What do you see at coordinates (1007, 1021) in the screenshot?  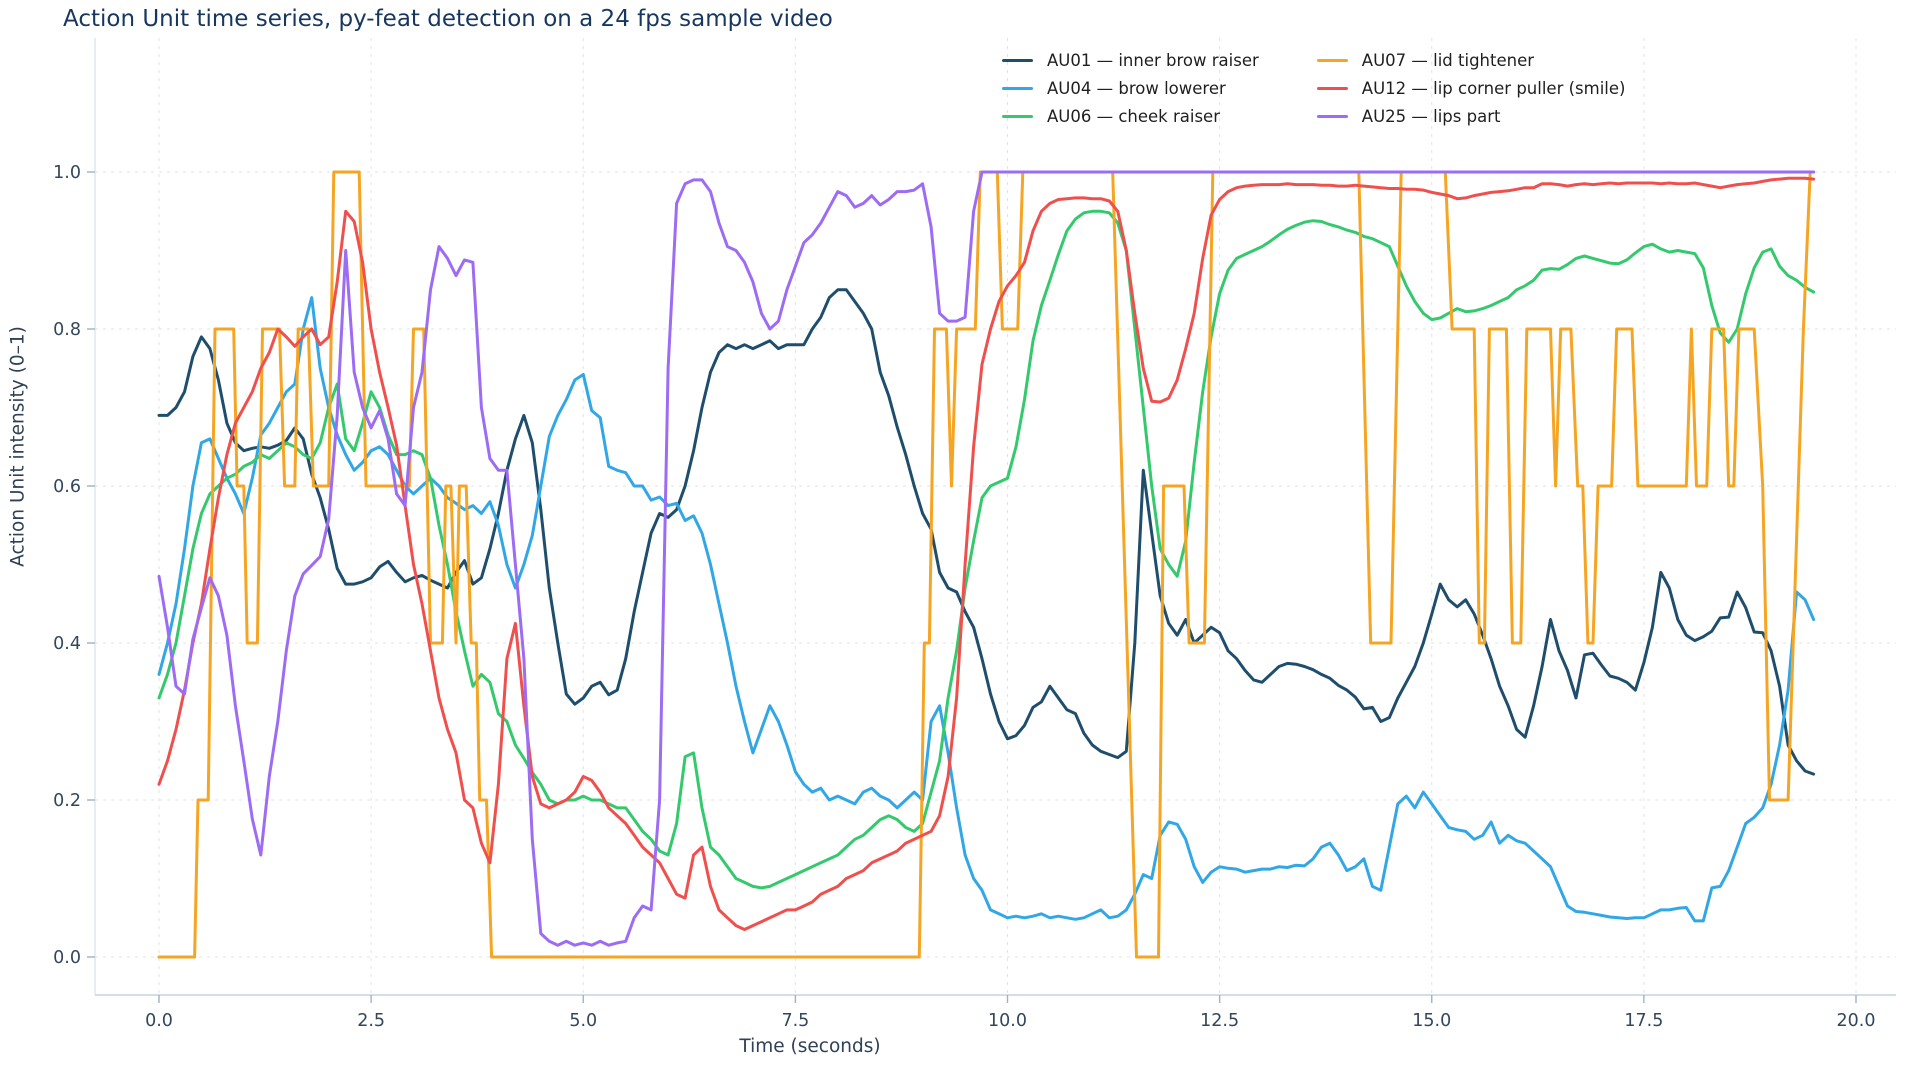 I see `x-tick-label: 10.0` at bounding box center [1007, 1021].